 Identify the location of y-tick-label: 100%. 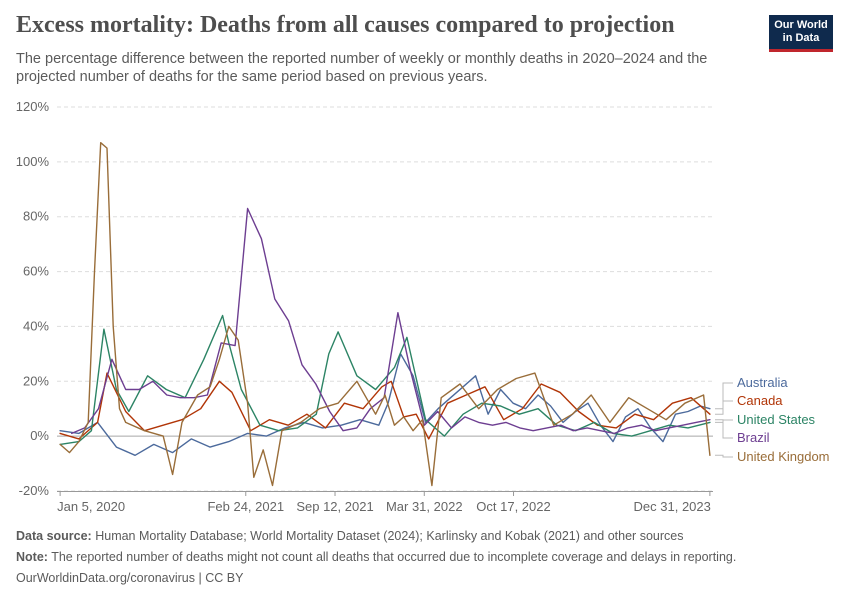
(33, 161).